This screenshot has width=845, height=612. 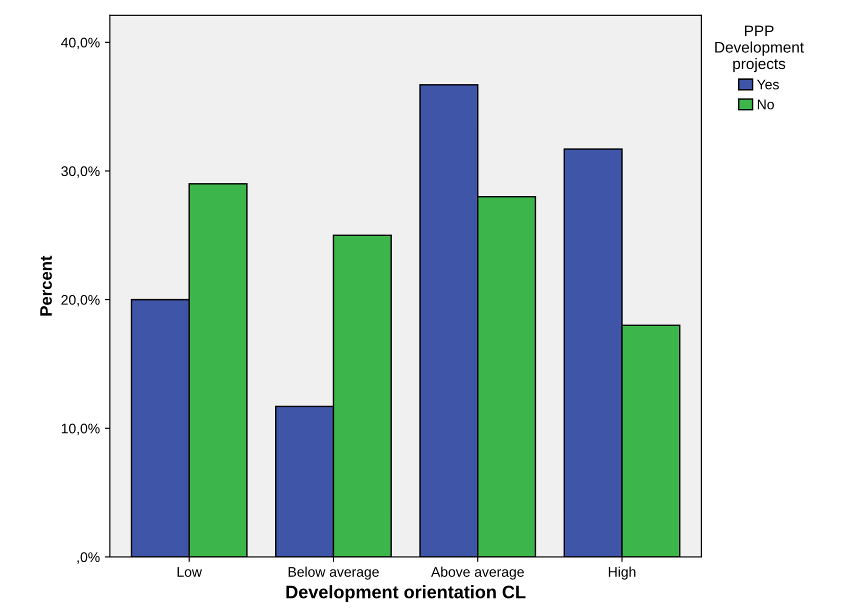 I want to click on legend-label: No, so click(x=766, y=105).